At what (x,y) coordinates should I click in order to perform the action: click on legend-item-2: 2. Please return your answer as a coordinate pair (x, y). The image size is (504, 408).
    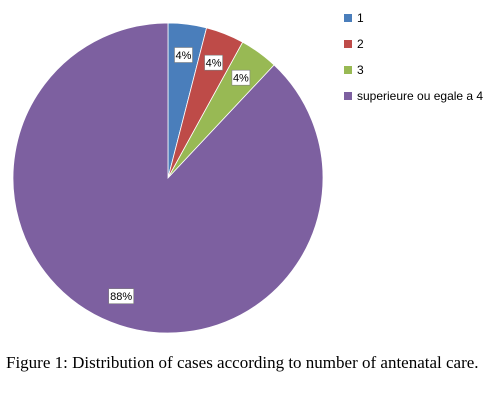
    Looking at the image, I should click on (354, 44).